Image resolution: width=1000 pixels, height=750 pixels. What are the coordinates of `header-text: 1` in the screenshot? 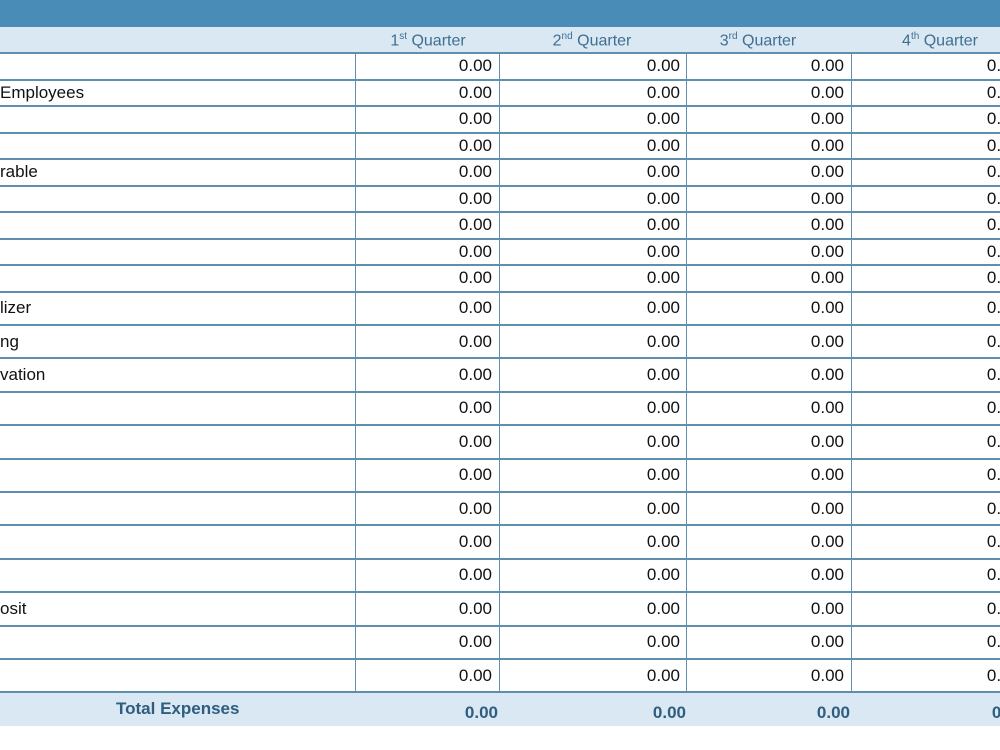 It's located at (395, 41).